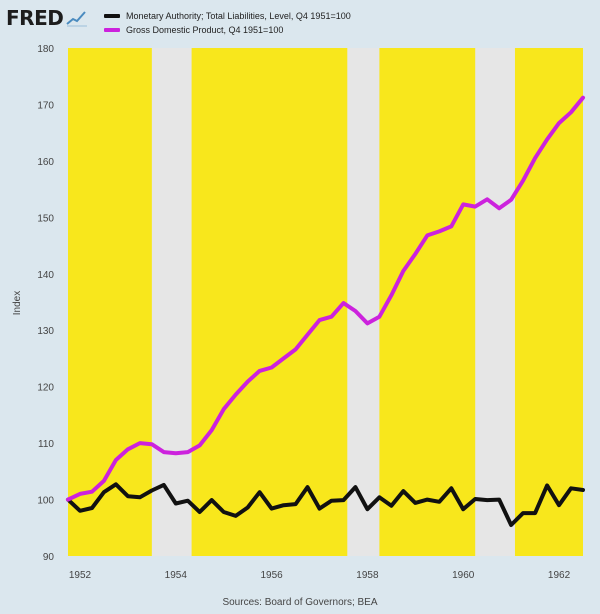  I want to click on y-tick-label: 120, so click(45, 388).